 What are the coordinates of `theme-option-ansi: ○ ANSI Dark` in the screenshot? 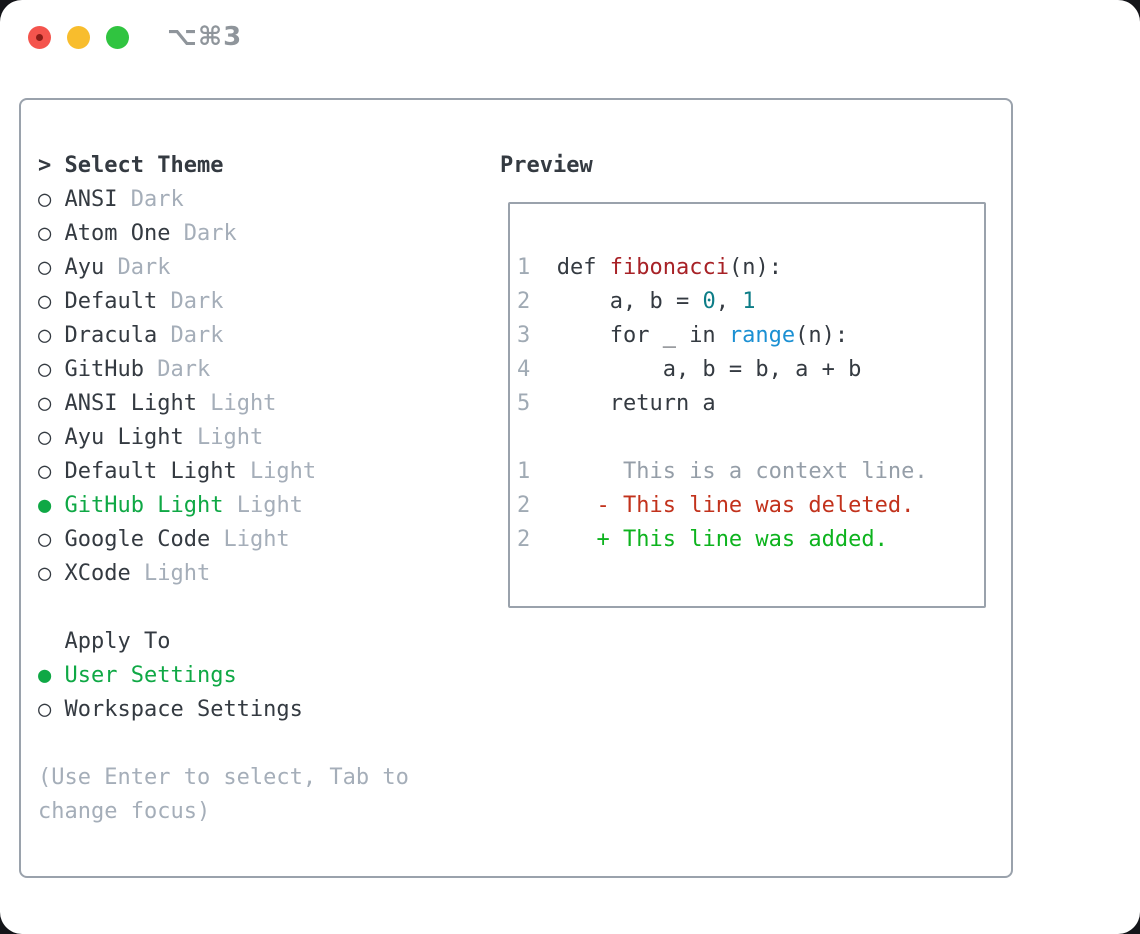 It's located at (223, 200).